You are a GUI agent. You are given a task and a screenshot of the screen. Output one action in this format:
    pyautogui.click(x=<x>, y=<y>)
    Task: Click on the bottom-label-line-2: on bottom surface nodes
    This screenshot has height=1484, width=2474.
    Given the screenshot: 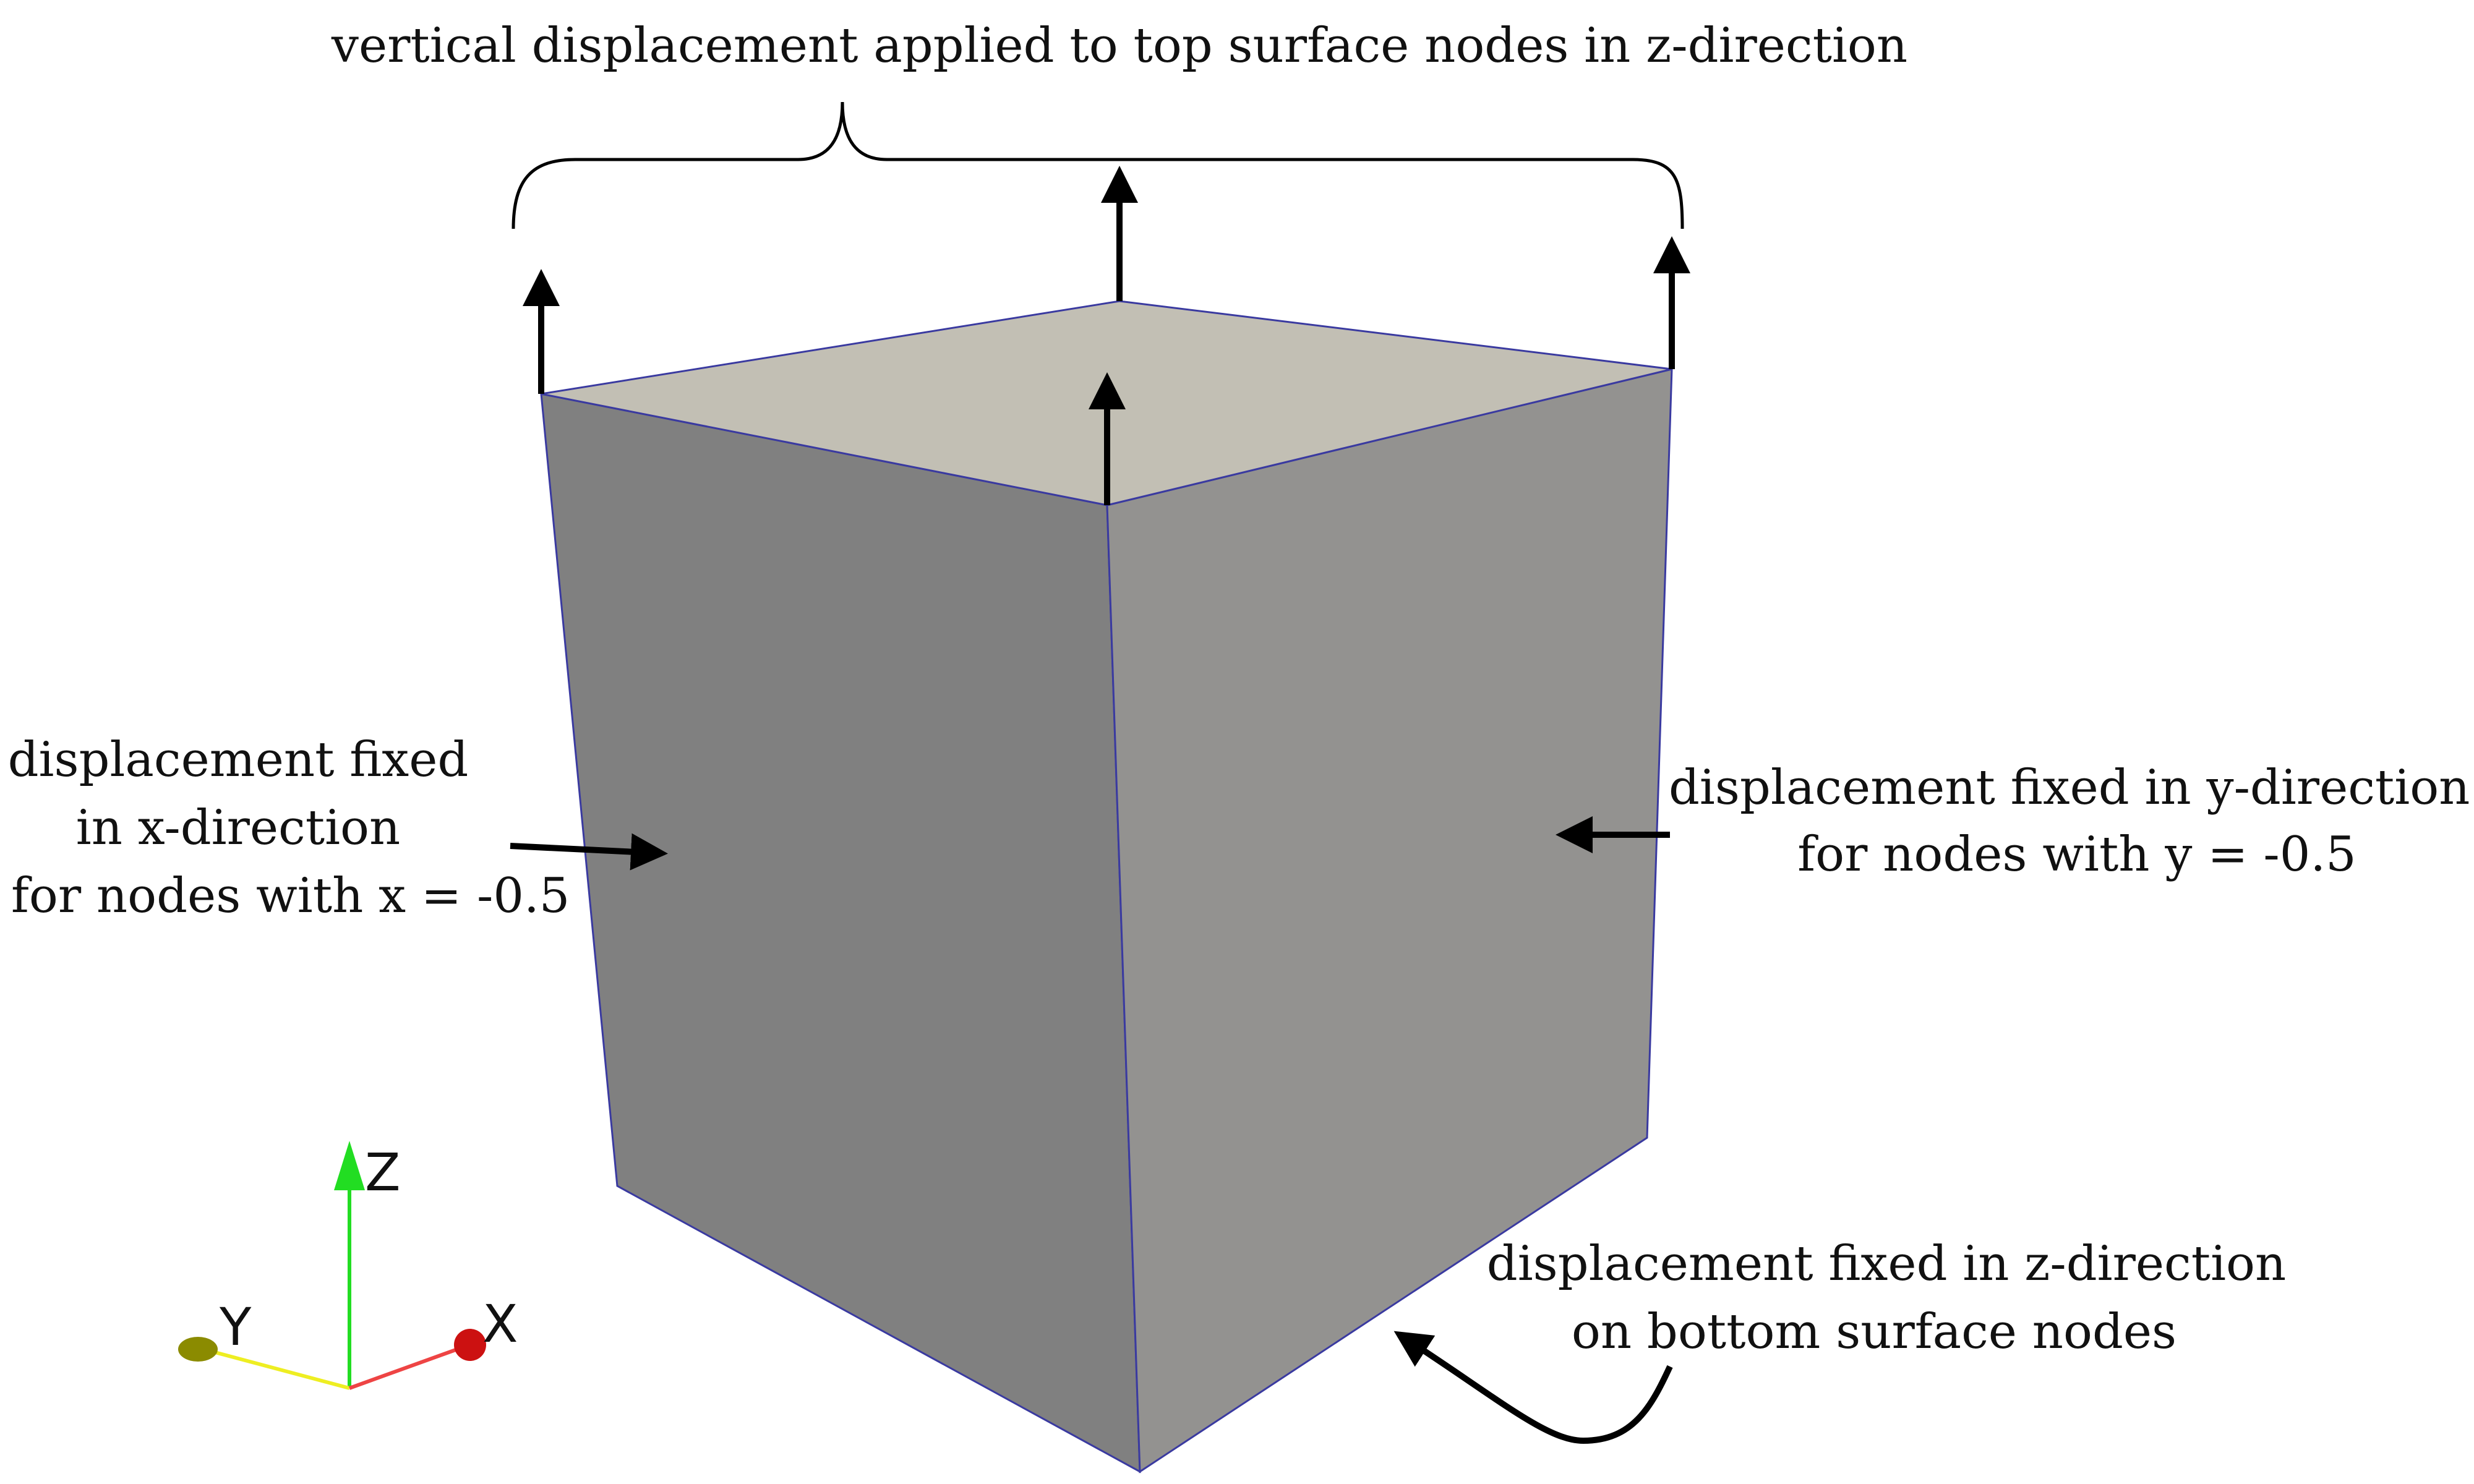 What is the action you would take?
    pyautogui.click(x=1874, y=1332)
    